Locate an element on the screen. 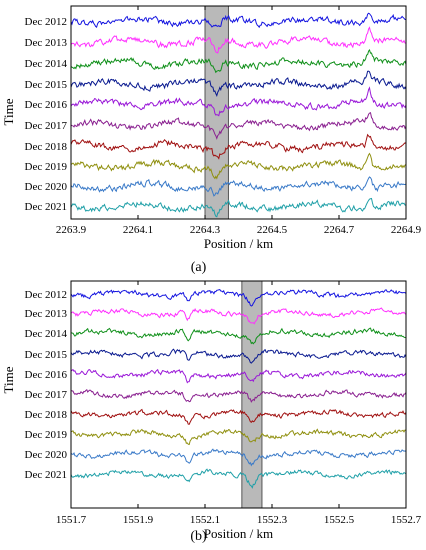 The width and height of the screenshot is (426, 550). panel-label: (a) is located at coordinates (199, 267).